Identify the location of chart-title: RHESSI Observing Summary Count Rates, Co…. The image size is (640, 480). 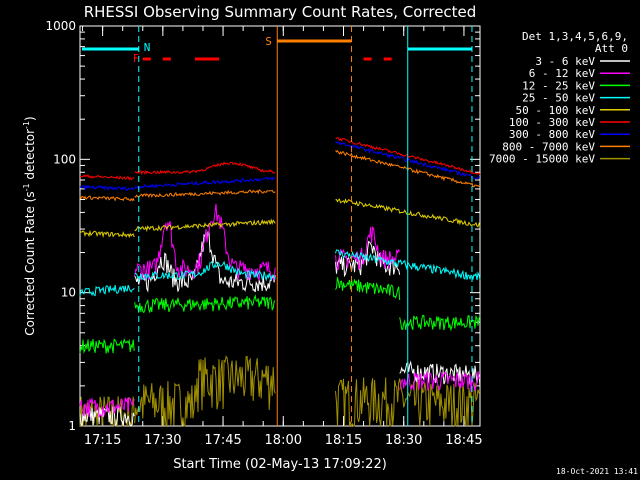
(280, 12).